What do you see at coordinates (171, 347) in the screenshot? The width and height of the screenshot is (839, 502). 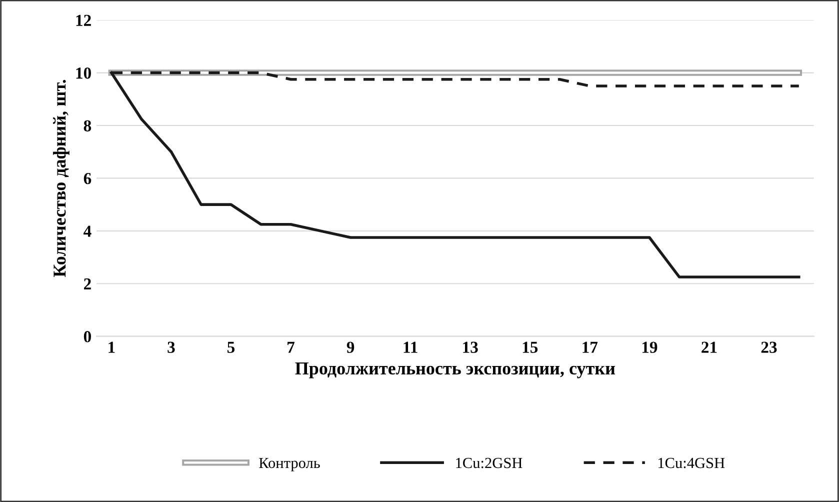 I see `x-tick-label: 3` at bounding box center [171, 347].